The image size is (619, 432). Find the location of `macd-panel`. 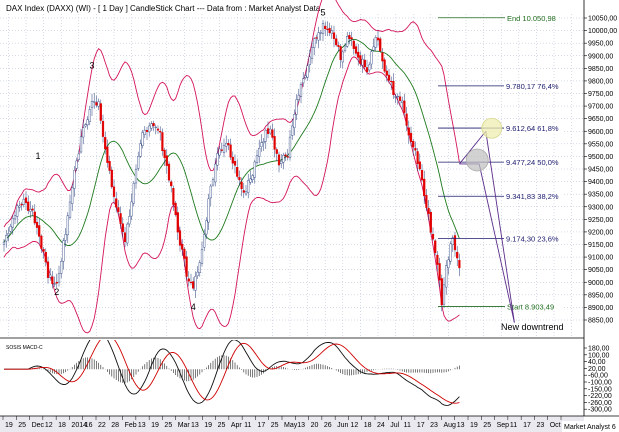

macd-panel is located at coordinates (232, 373).